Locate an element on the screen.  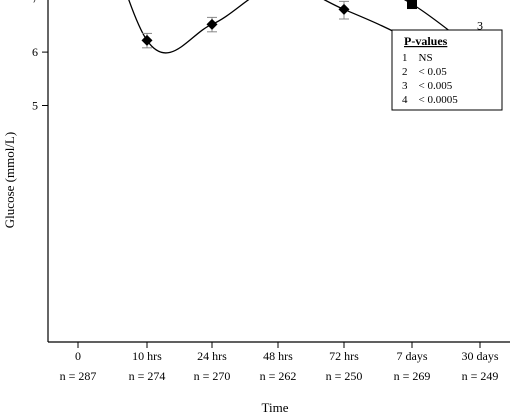
legend-box is located at coordinates (447, 70).